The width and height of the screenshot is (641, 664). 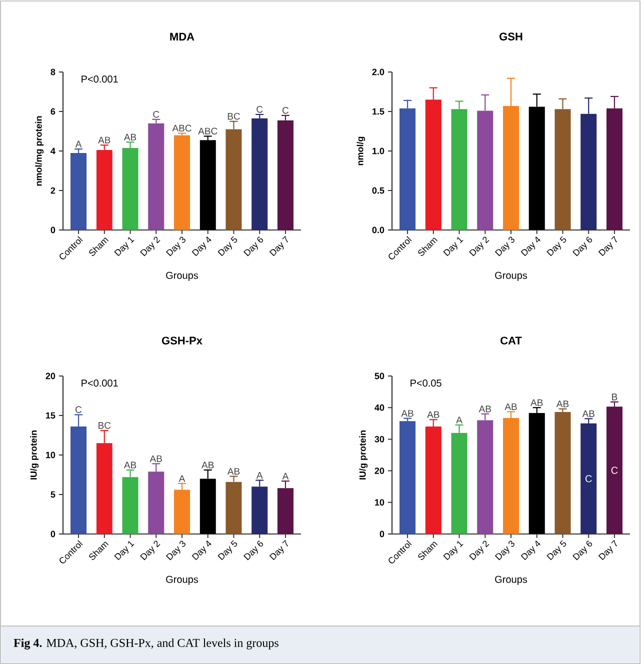 I want to click on annotation: P<0.05, so click(x=426, y=383).